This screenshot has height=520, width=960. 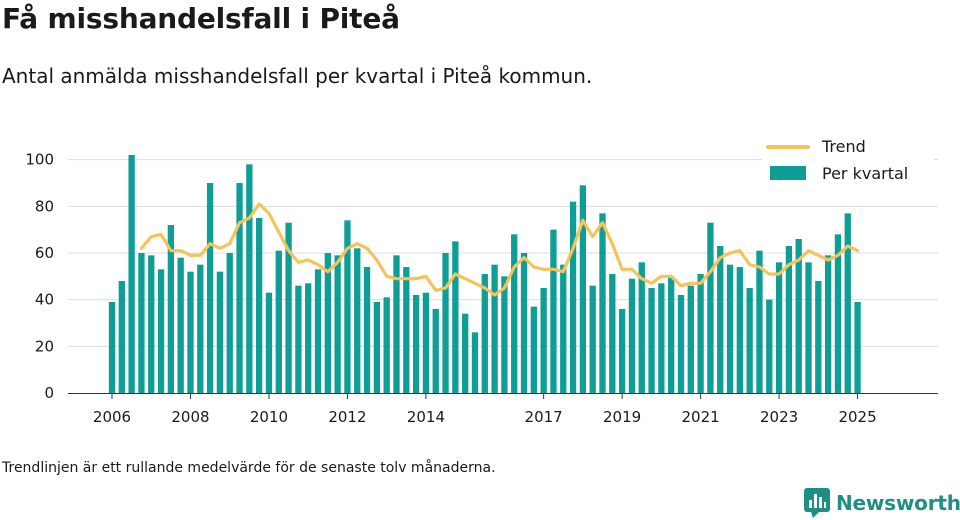 I want to click on trend-line, so click(x=499, y=249).